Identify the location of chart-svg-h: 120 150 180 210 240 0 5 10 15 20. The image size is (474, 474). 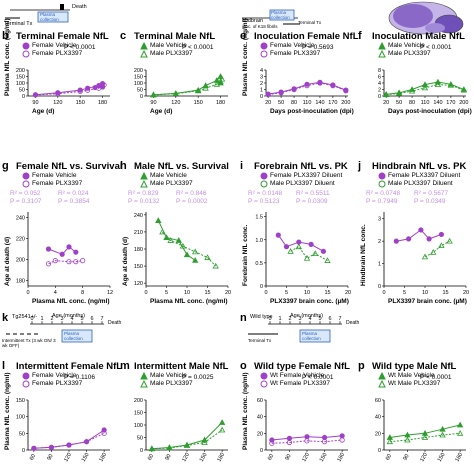
(182, 254).